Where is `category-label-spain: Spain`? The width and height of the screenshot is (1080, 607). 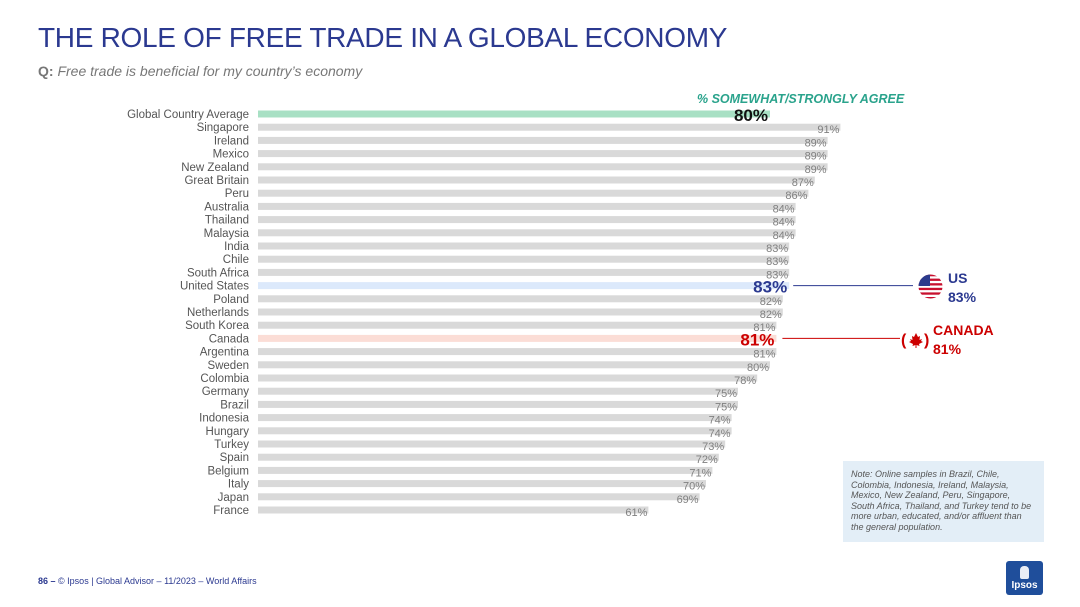 category-label-spain: Spain is located at coordinates (234, 458).